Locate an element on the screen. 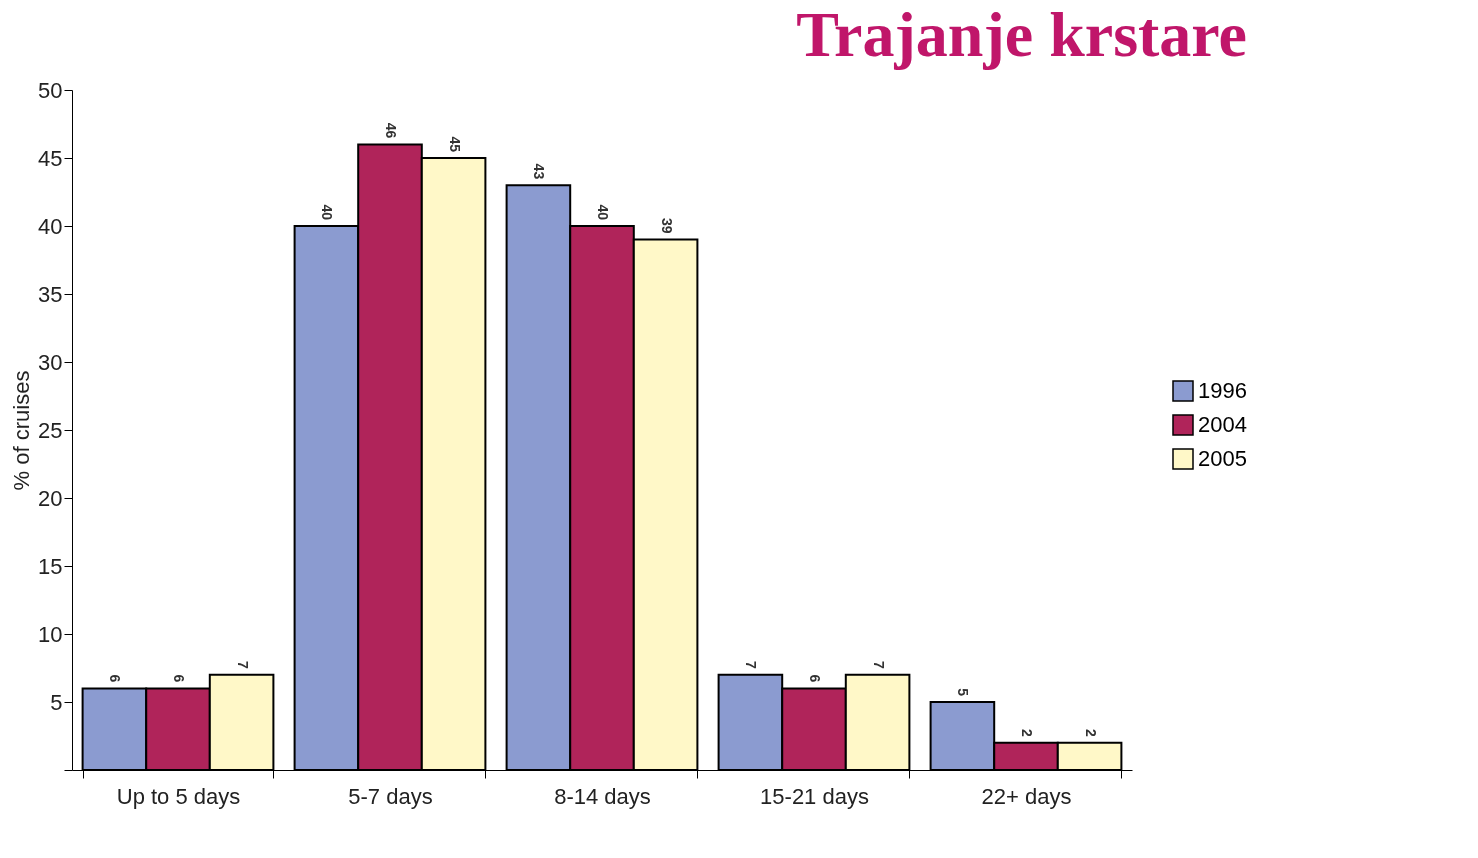 The image size is (1478, 858). data-label: 43 is located at coordinates (539, 171).